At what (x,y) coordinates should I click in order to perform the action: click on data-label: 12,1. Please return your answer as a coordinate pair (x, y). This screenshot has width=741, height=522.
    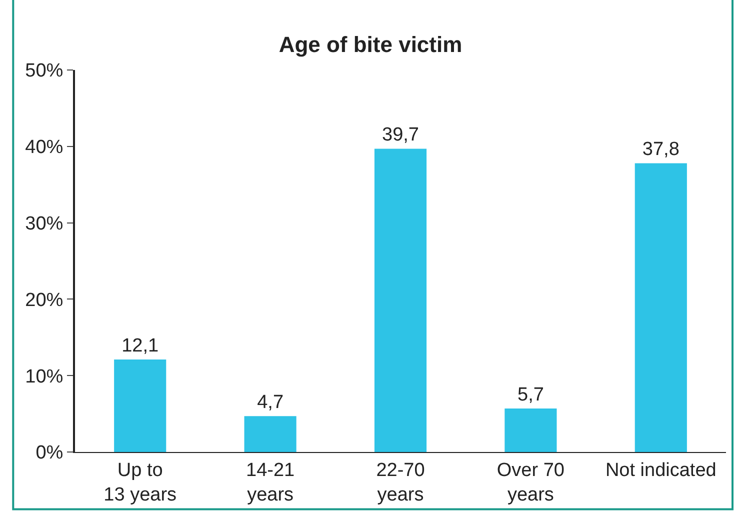
    Looking at the image, I should click on (140, 346).